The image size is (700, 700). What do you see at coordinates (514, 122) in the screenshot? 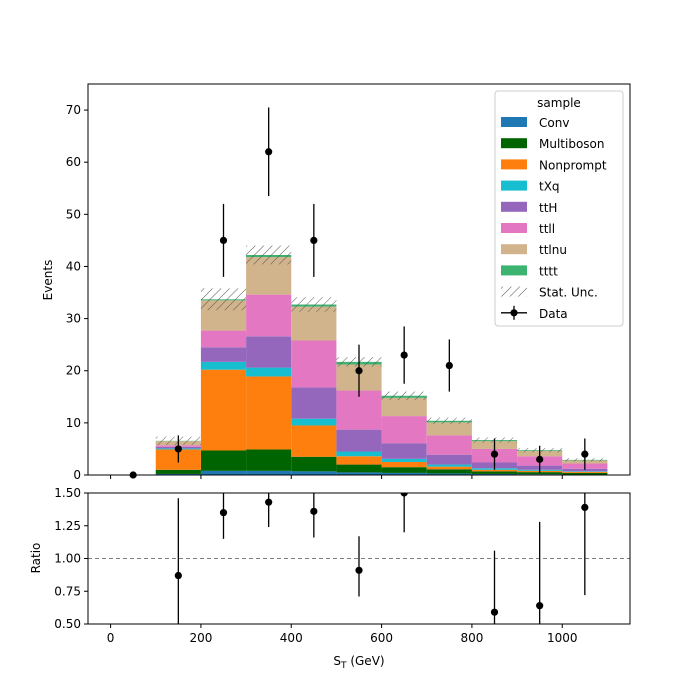
I see `legend-swatch-conv` at bounding box center [514, 122].